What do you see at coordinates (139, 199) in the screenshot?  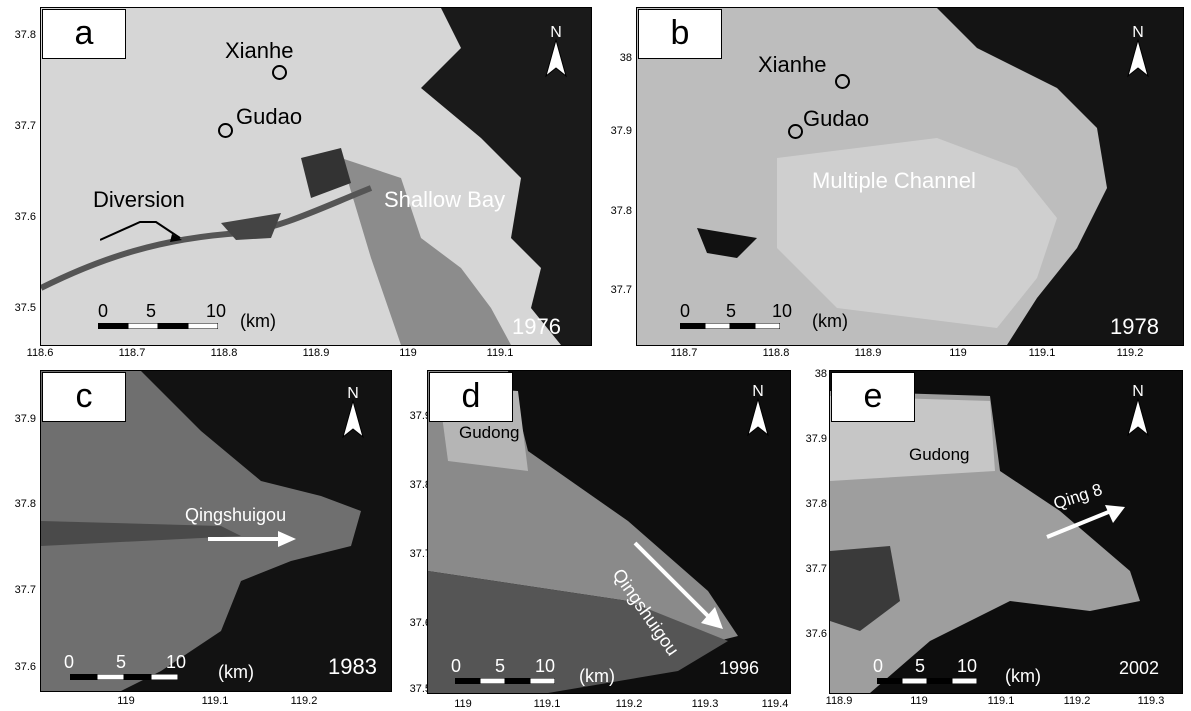 I see `label-diversion: Diversion` at bounding box center [139, 199].